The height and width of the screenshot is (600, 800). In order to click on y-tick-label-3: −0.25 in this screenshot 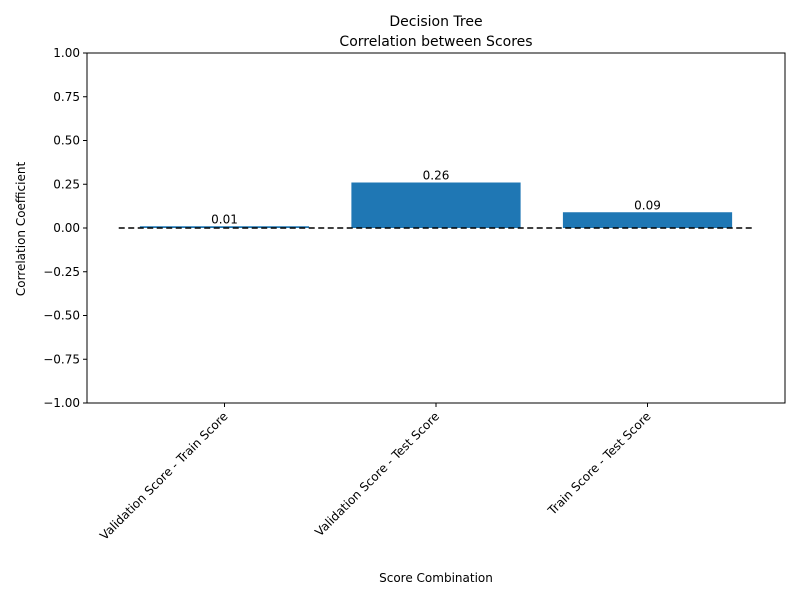, I will do `click(61, 272)`.